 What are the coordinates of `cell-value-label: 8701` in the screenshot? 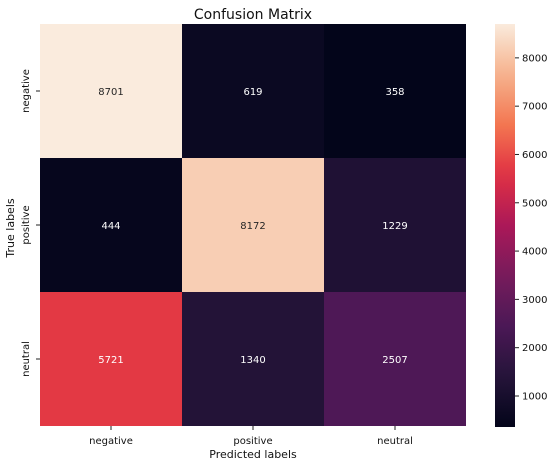 It's located at (110, 92).